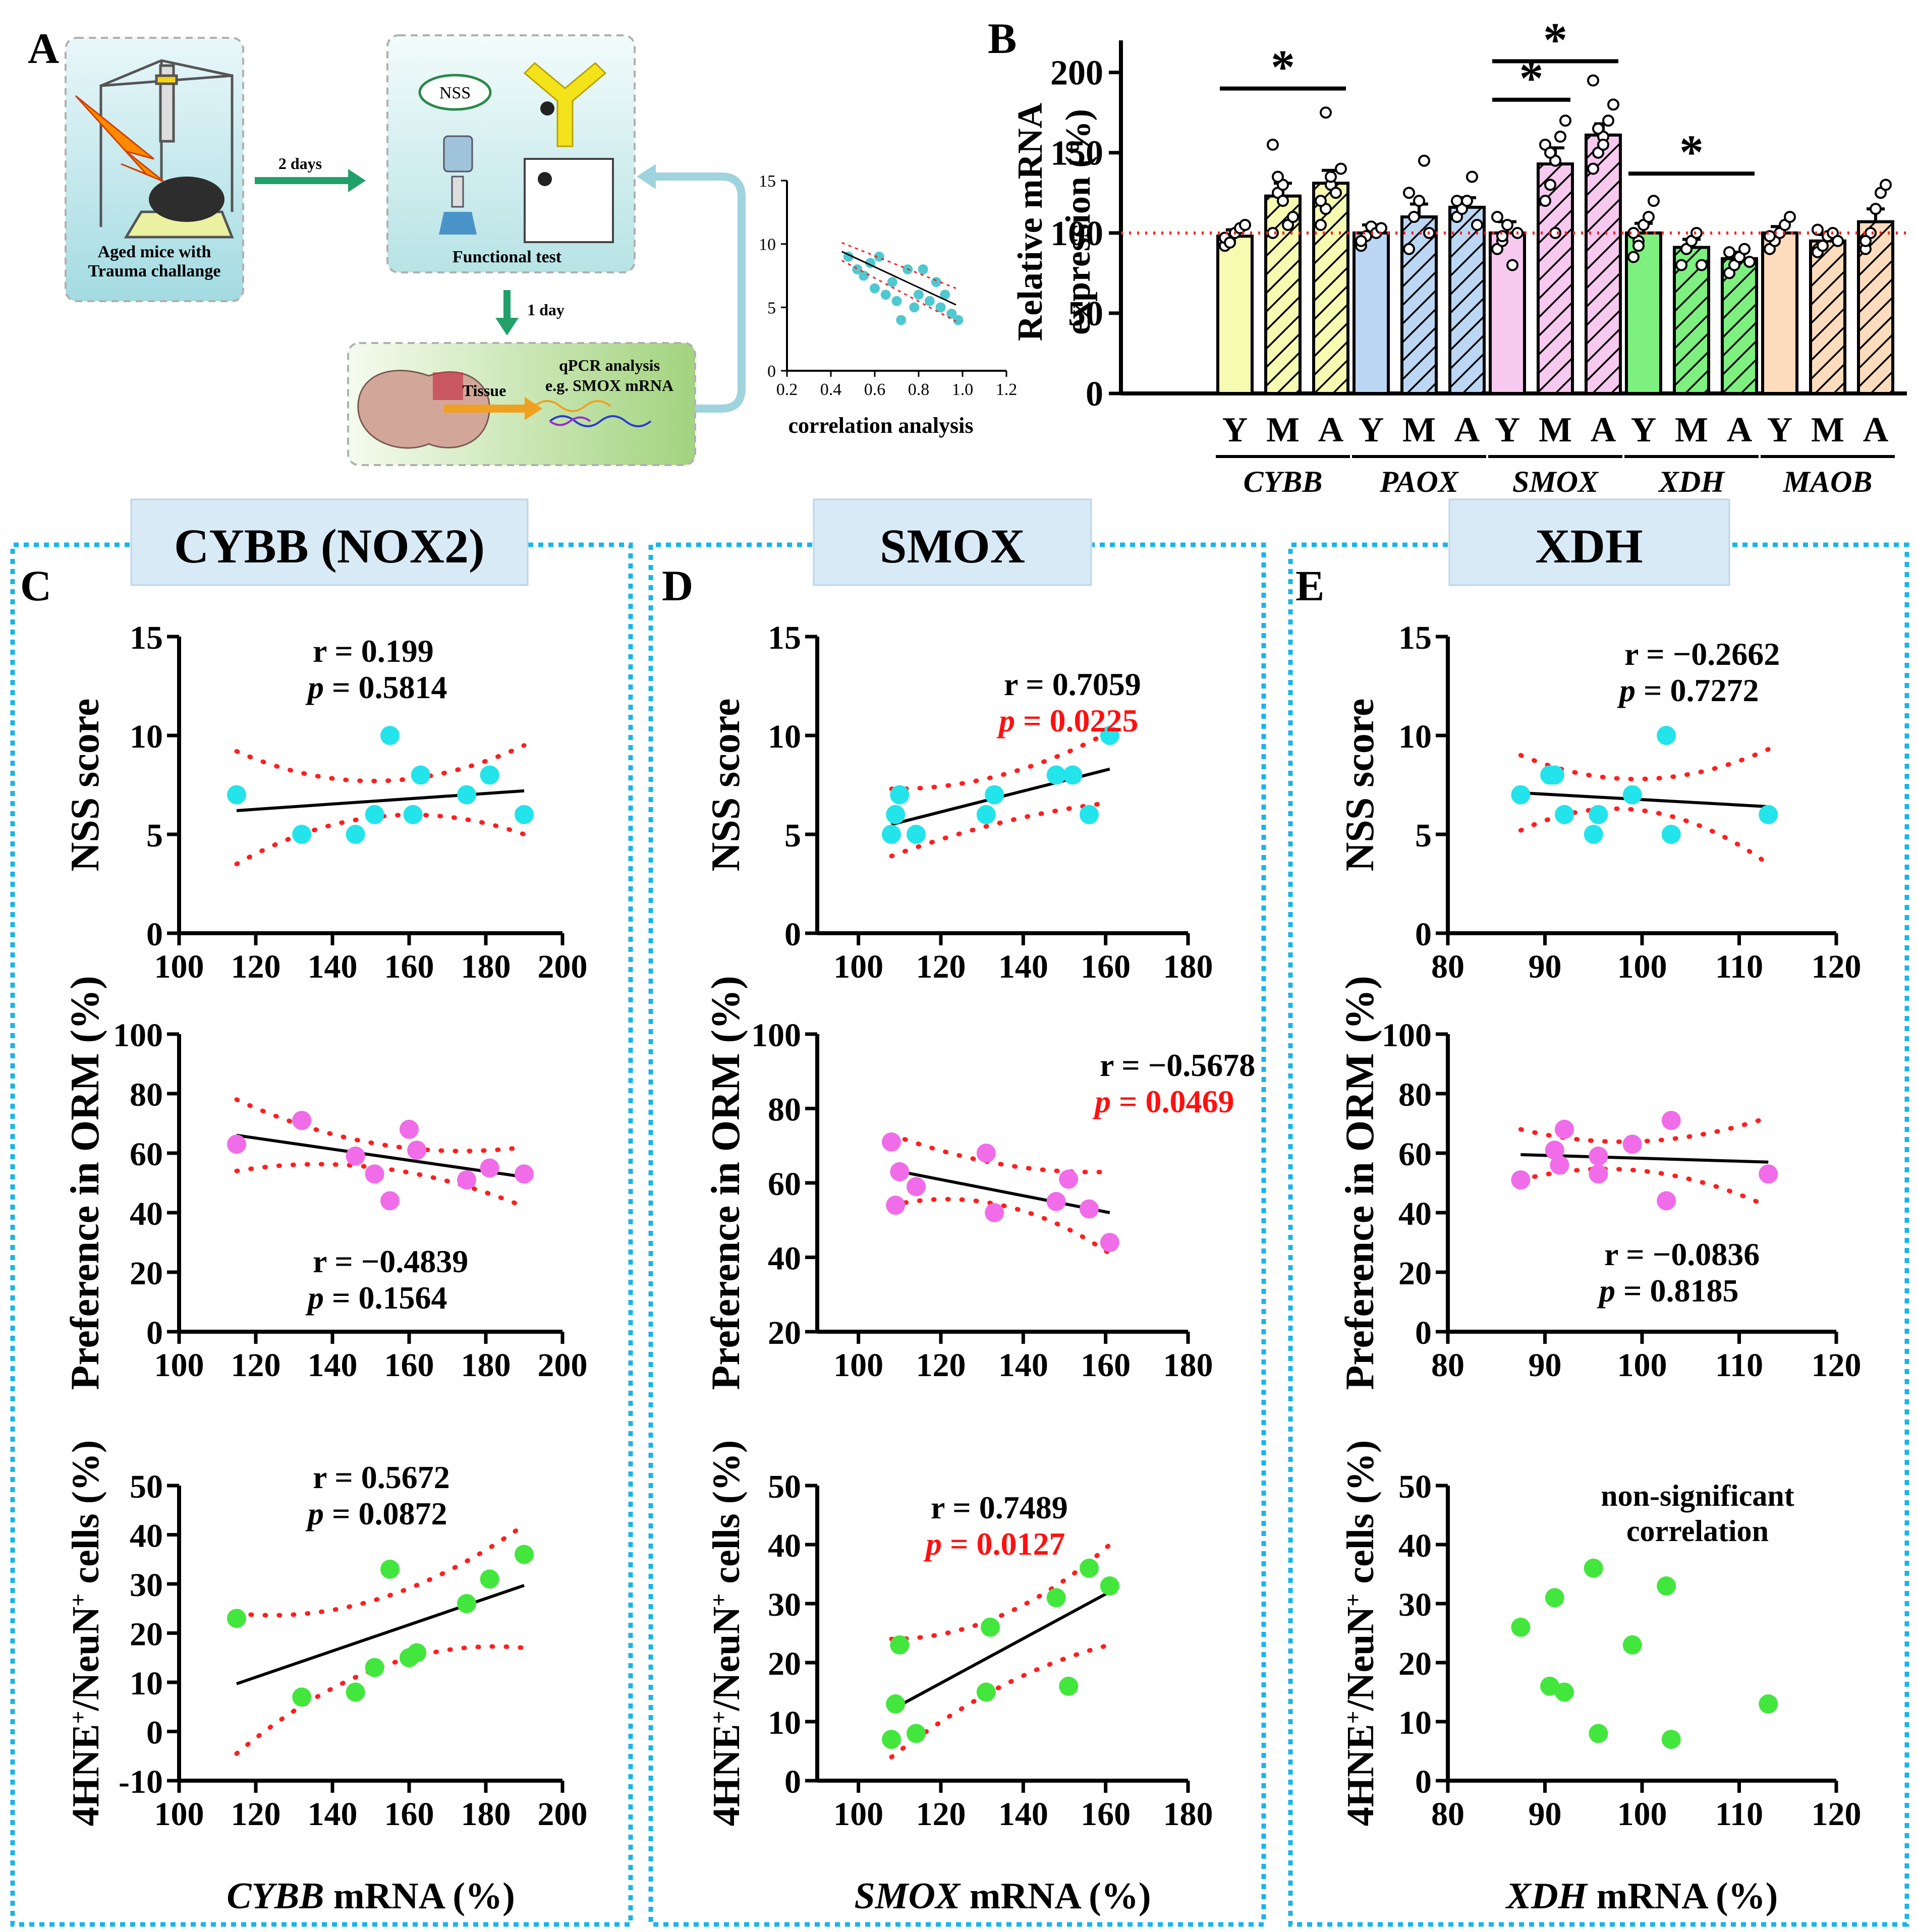 Image resolution: width=1917 pixels, height=1932 pixels. I want to click on bar-category-label: M, so click(1827, 430).